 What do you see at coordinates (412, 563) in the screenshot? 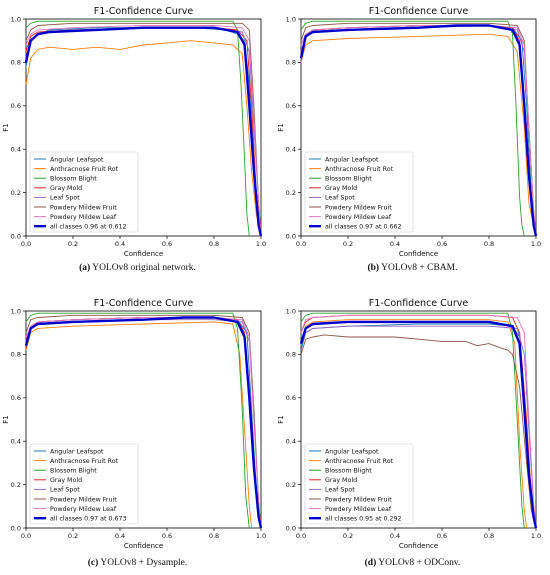
I see `caption-d: (d) YOLOv8 + ODConv.` at bounding box center [412, 563].